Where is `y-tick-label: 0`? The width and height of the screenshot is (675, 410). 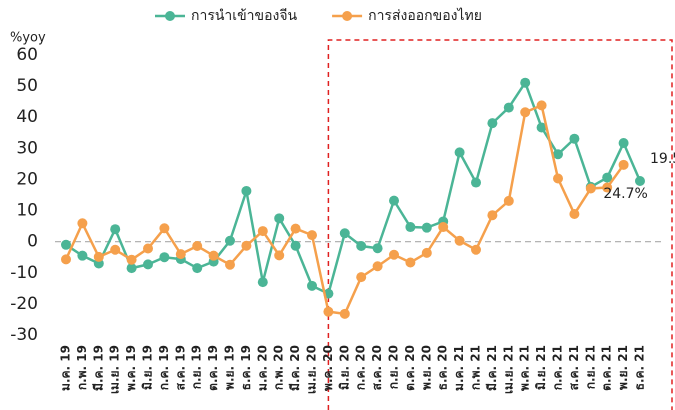
y-tick-label: 0 is located at coordinates (32, 242).